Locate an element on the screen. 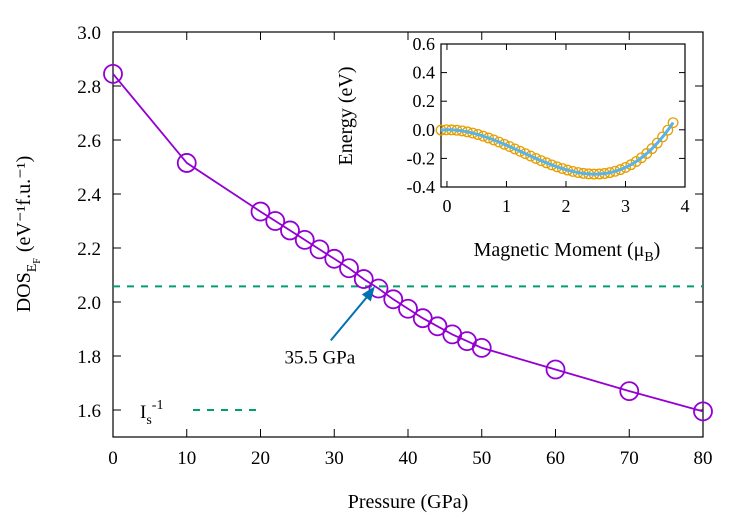 The width and height of the screenshot is (747, 521). legend-label-sup: -1 is located at coordinates (158, 405).